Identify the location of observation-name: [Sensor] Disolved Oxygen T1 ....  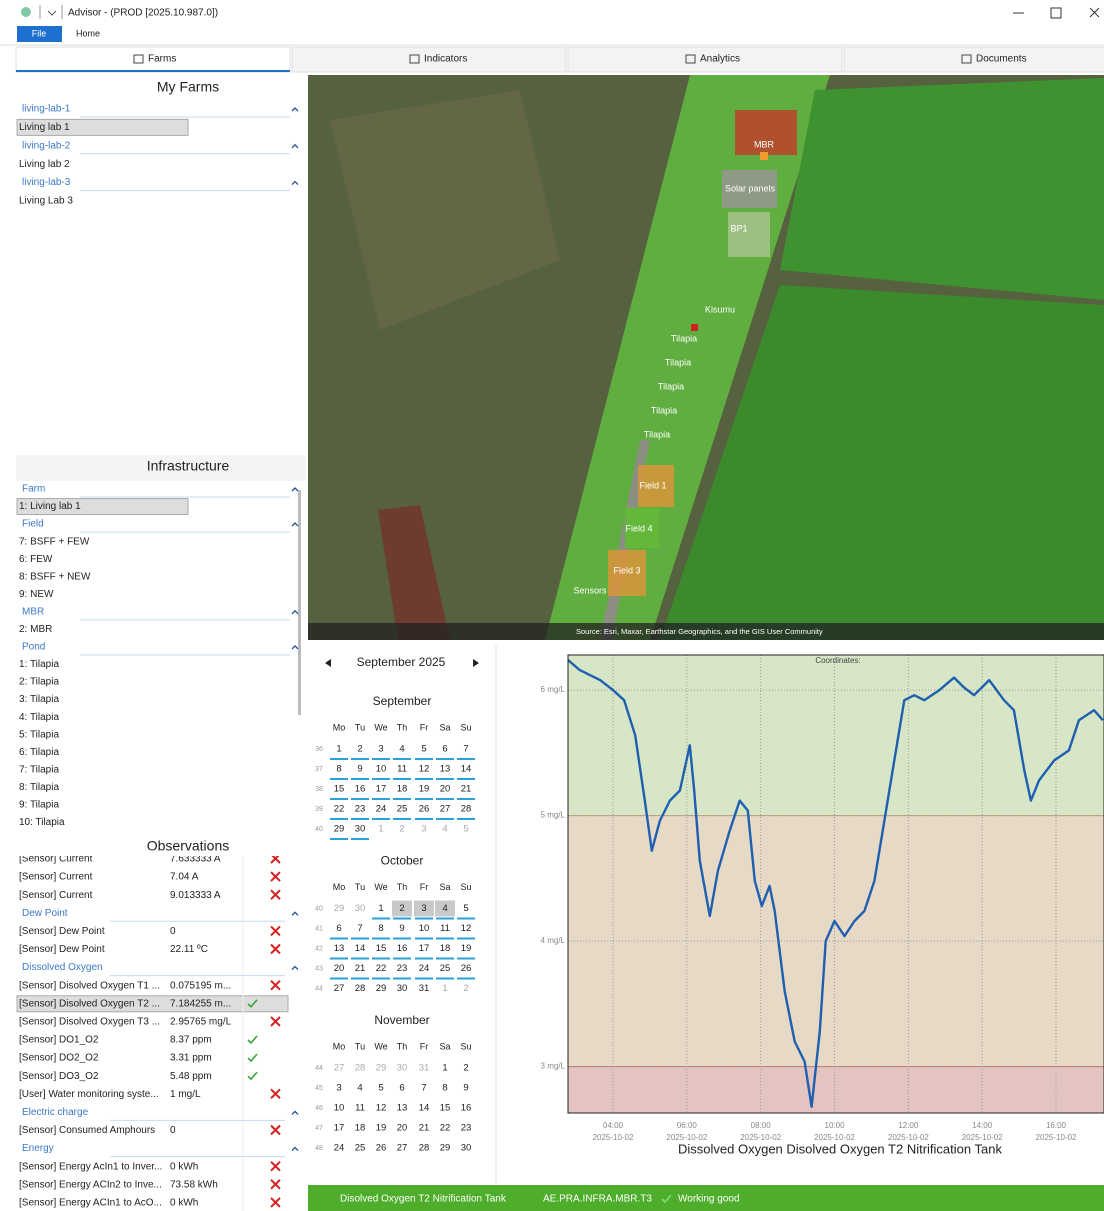
(89, 985).